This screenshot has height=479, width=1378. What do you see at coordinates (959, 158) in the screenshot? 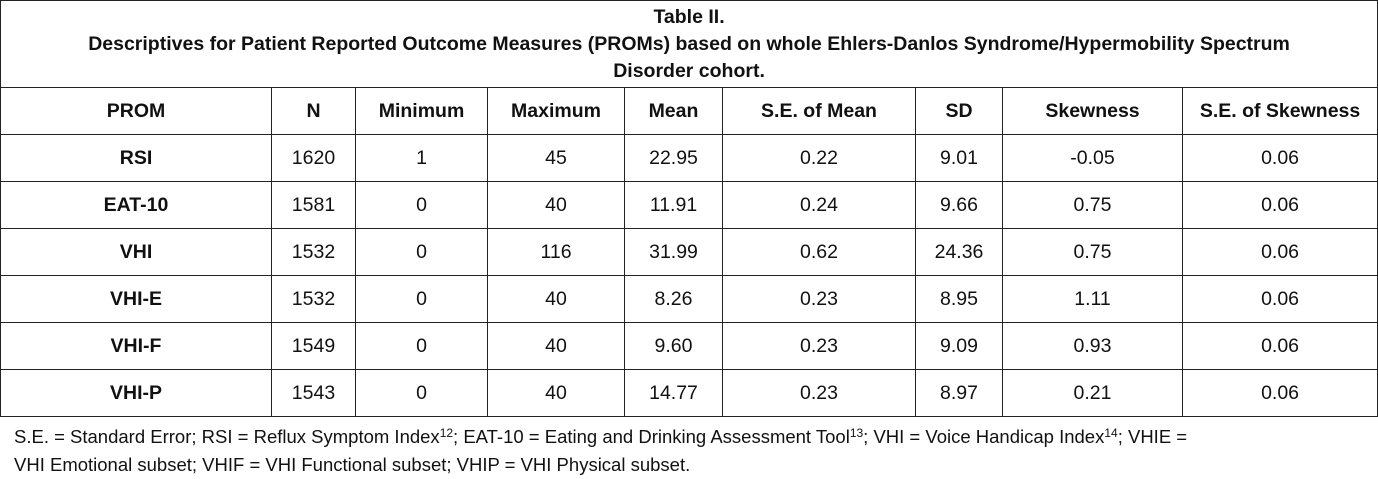
I see `cell-sd: 9.01` at bounding box center [959, 158].